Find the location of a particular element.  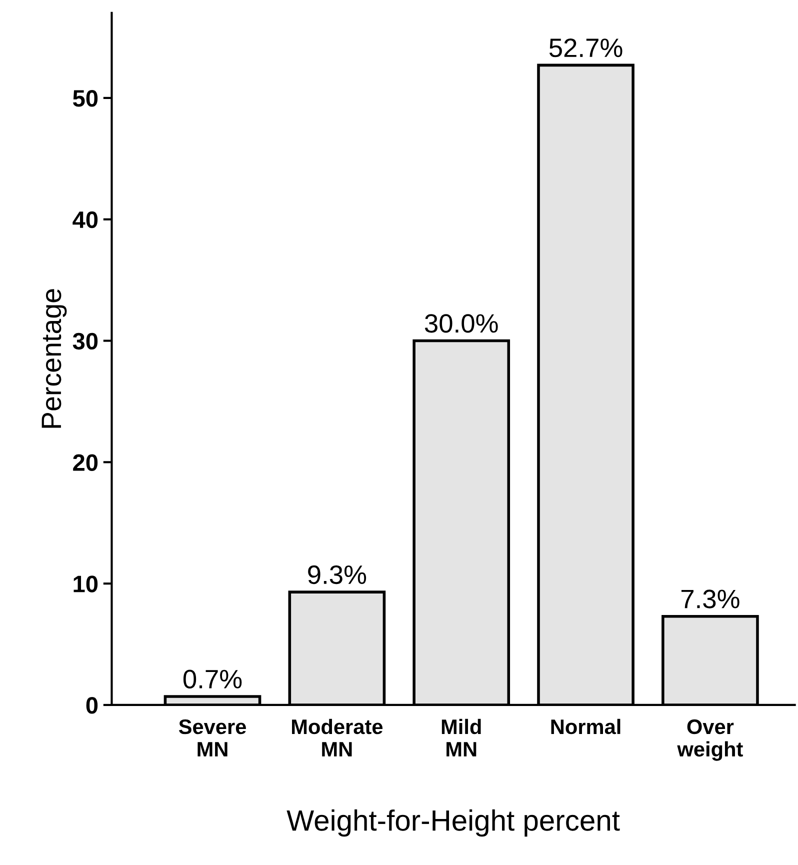

y-tick-label: 40 is located at coordinates (85, 219).